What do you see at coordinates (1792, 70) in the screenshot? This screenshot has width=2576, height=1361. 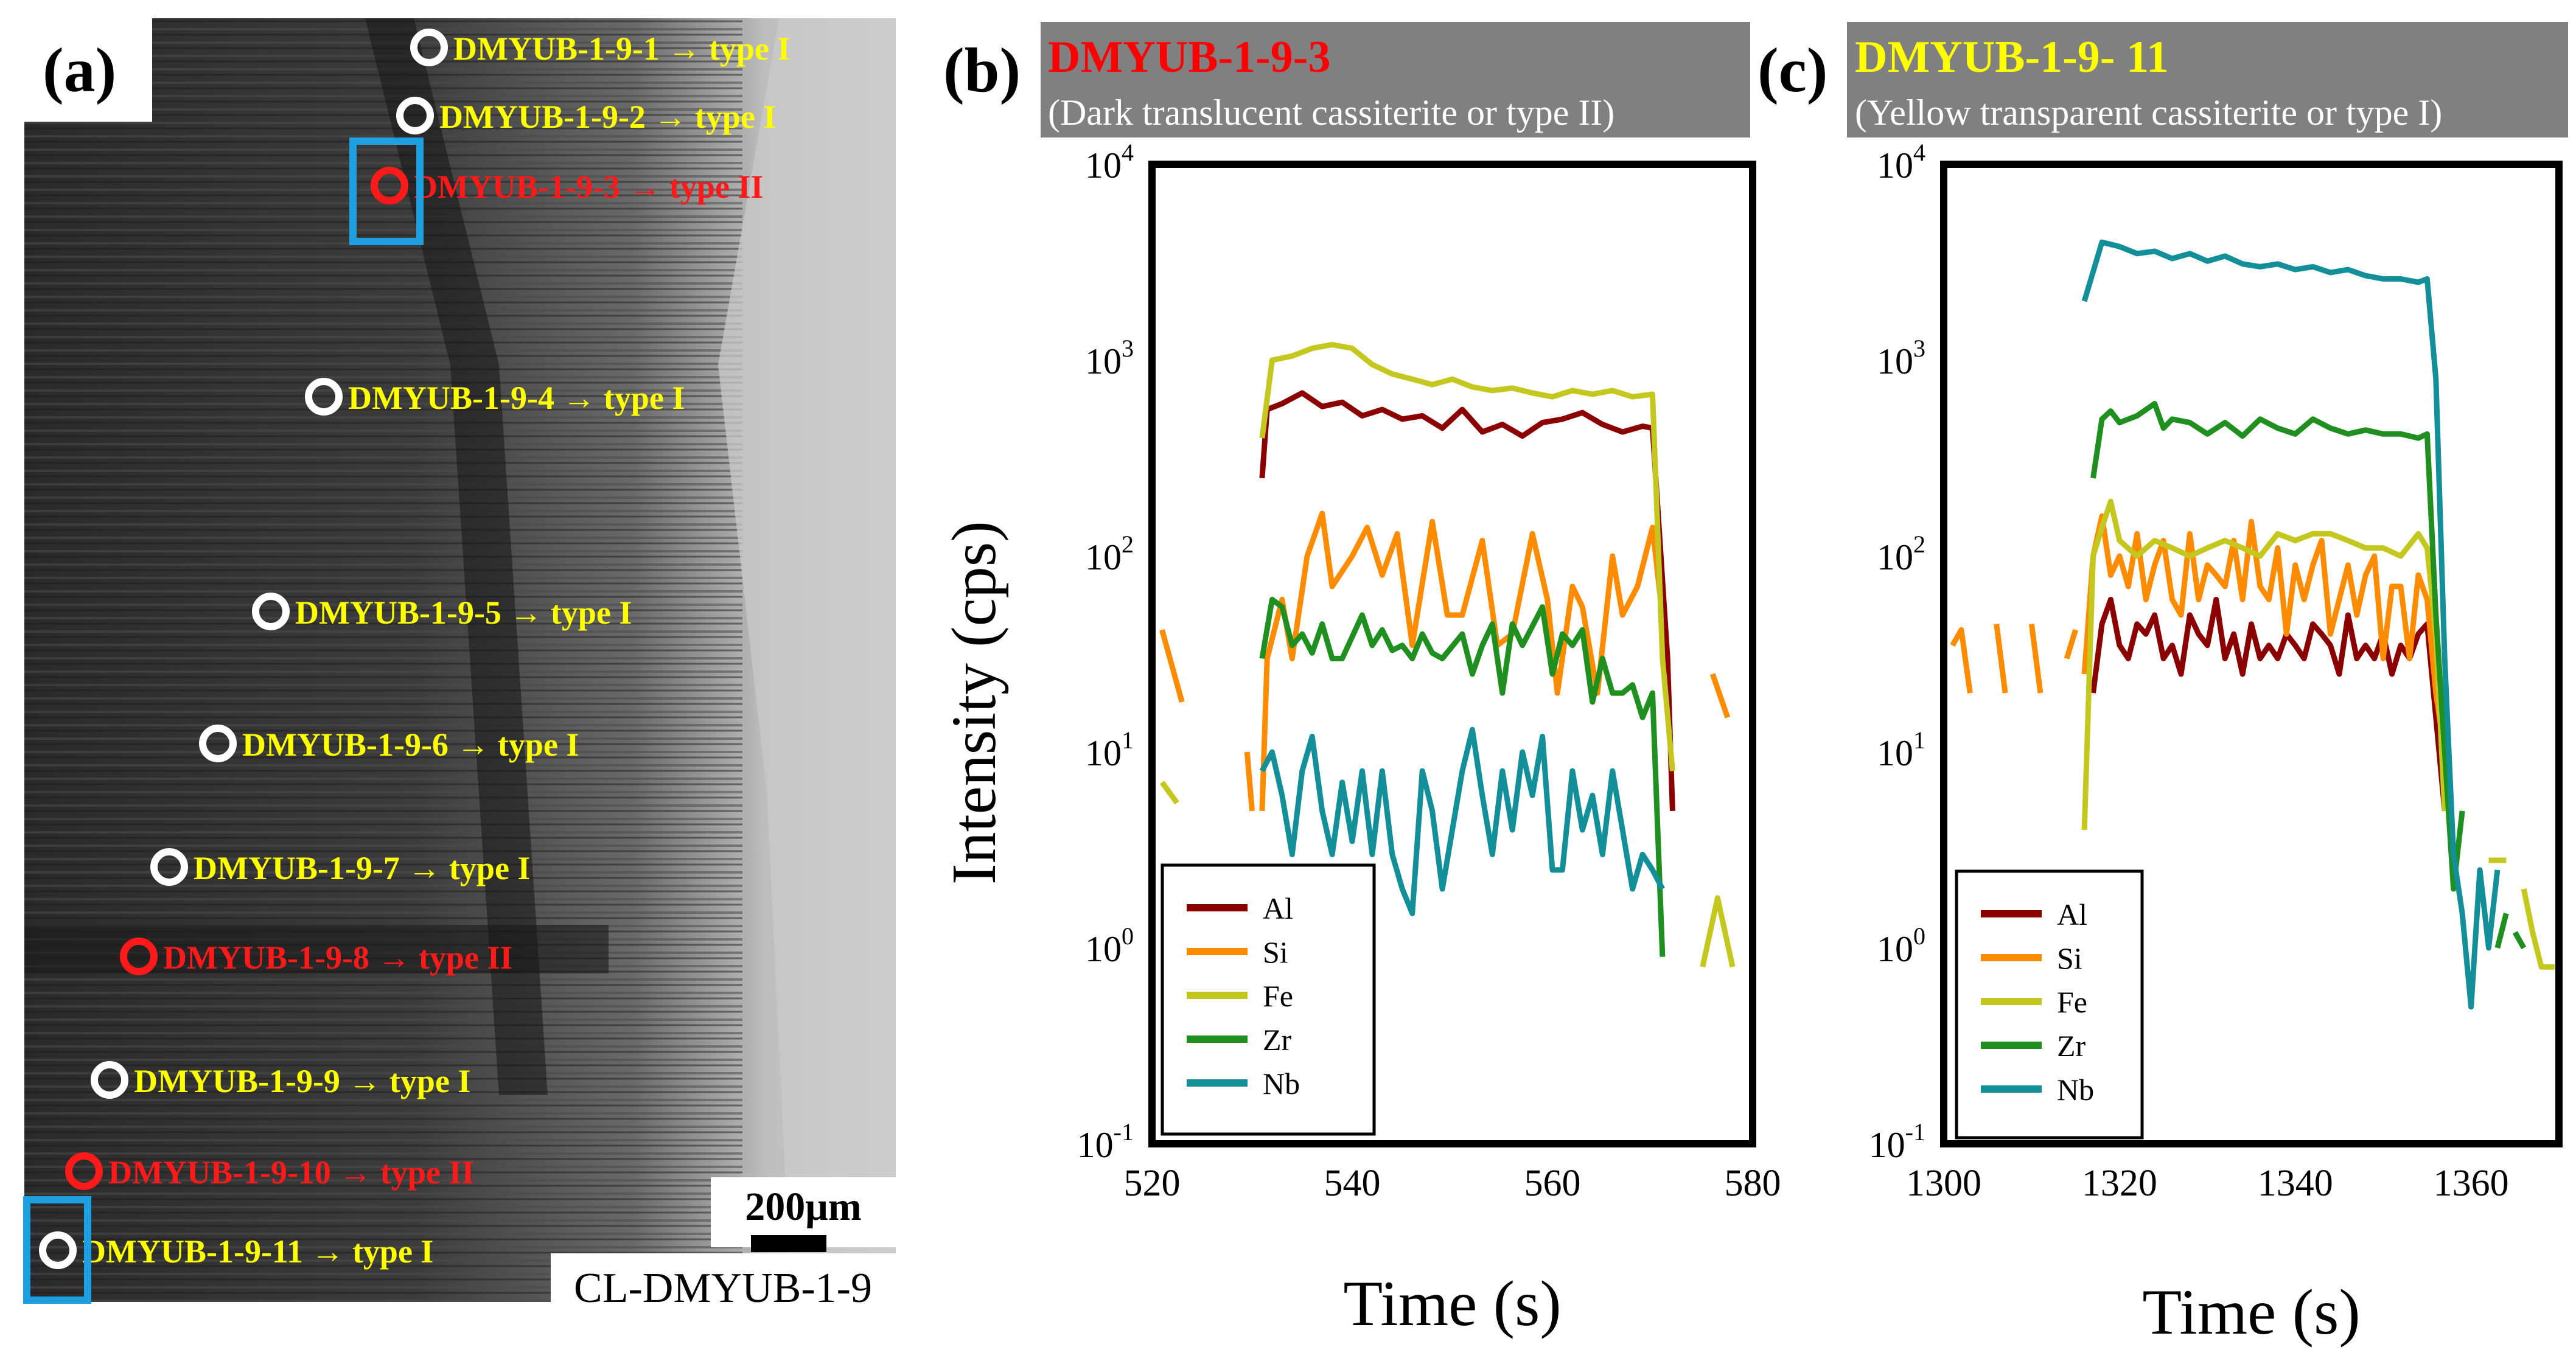 I see `panel-c-label: (c)` at bounding box center [1792, 70].